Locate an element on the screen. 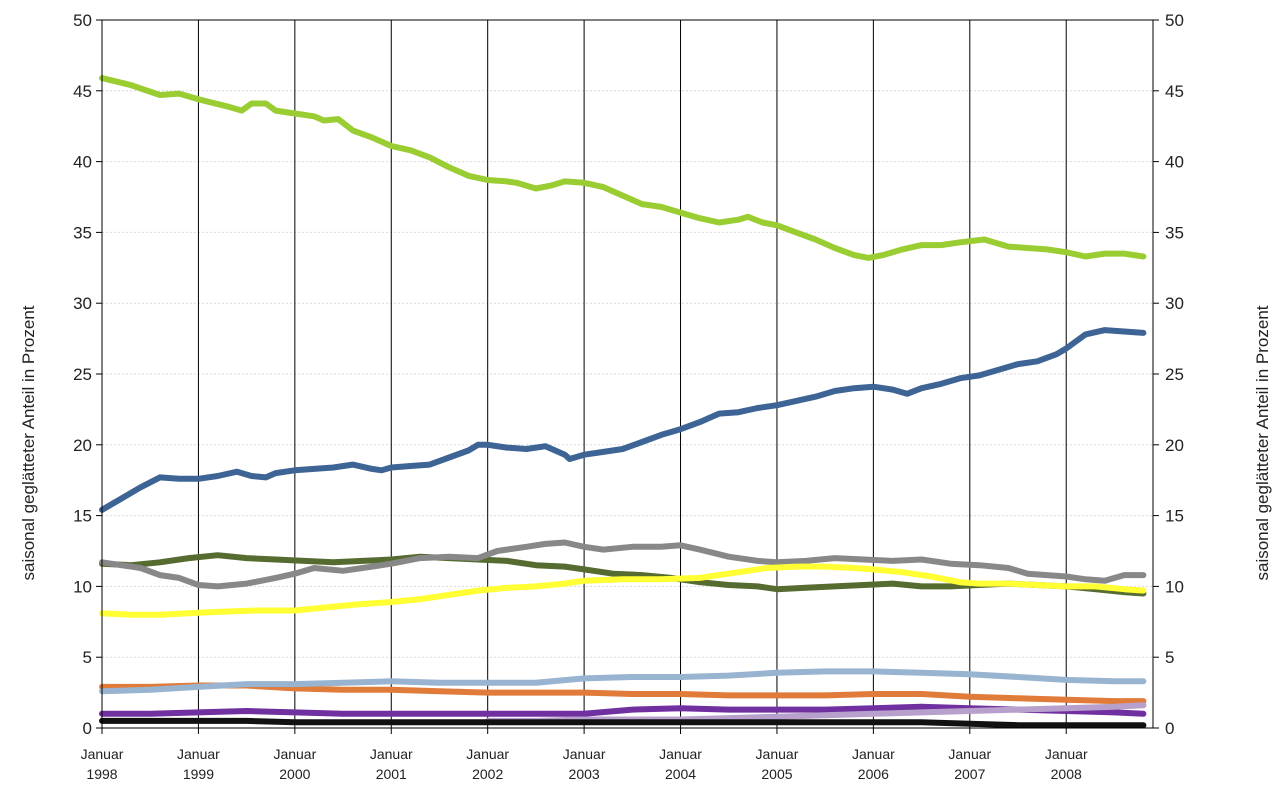 Image resolution: width=1284 pixels, height=797 pixels. x-tick-label-year: 2004 is located at coordinates (680, 774).